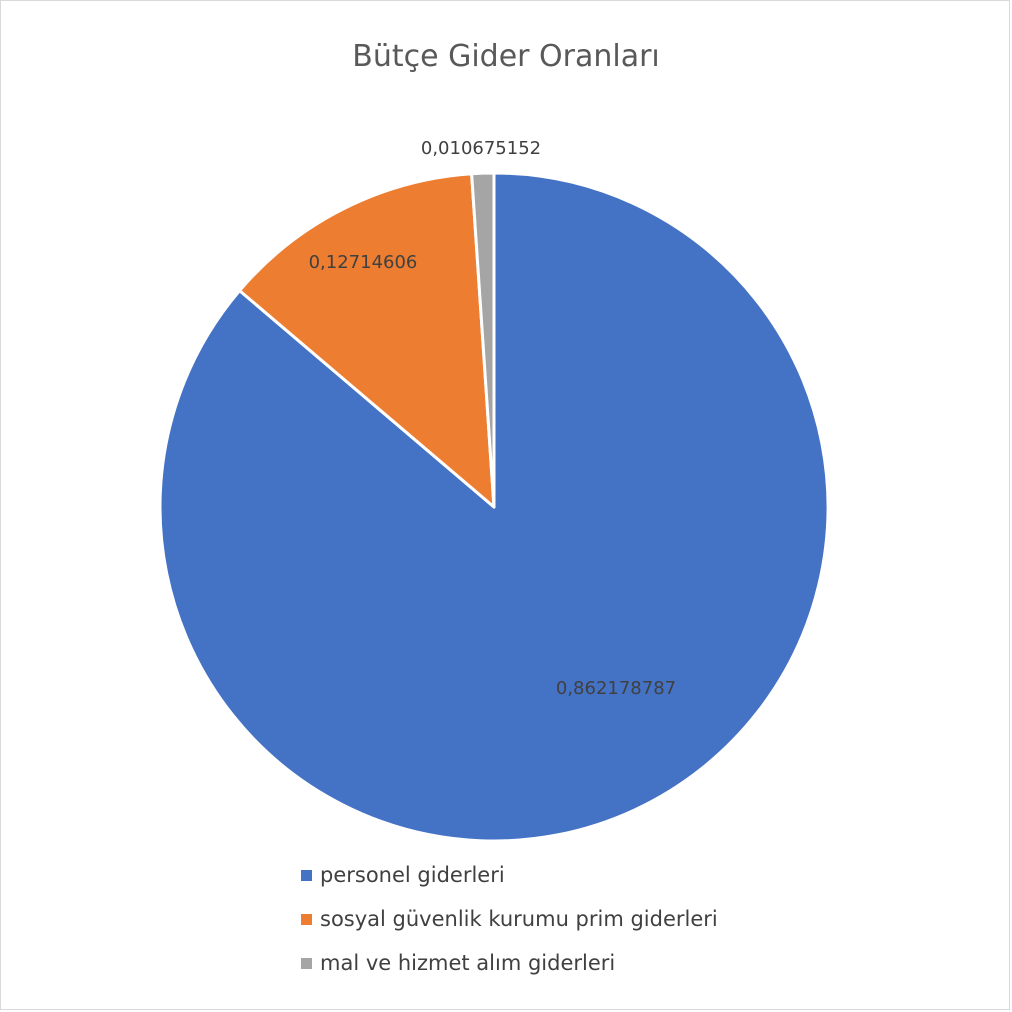 This screenshot has height=1012, width=1012. Describe the element at coordinates (468, 963) in the screenshot. I see `legend-label: mal ve hizmet alım giderleri` at that location.